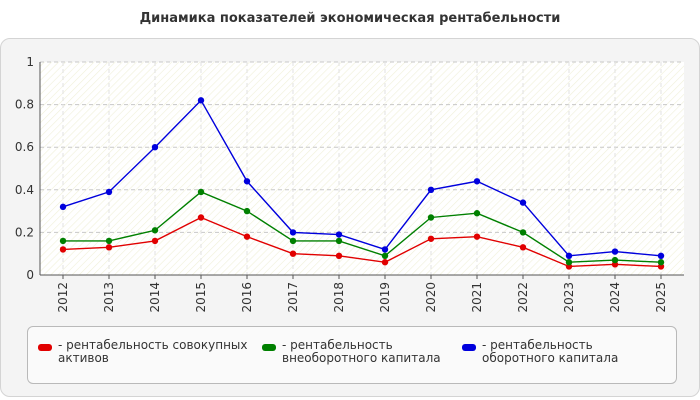  Describe the element at coordinates (24, 190) in the screenshot. I see `y-tick-label: 0.4` at that location.